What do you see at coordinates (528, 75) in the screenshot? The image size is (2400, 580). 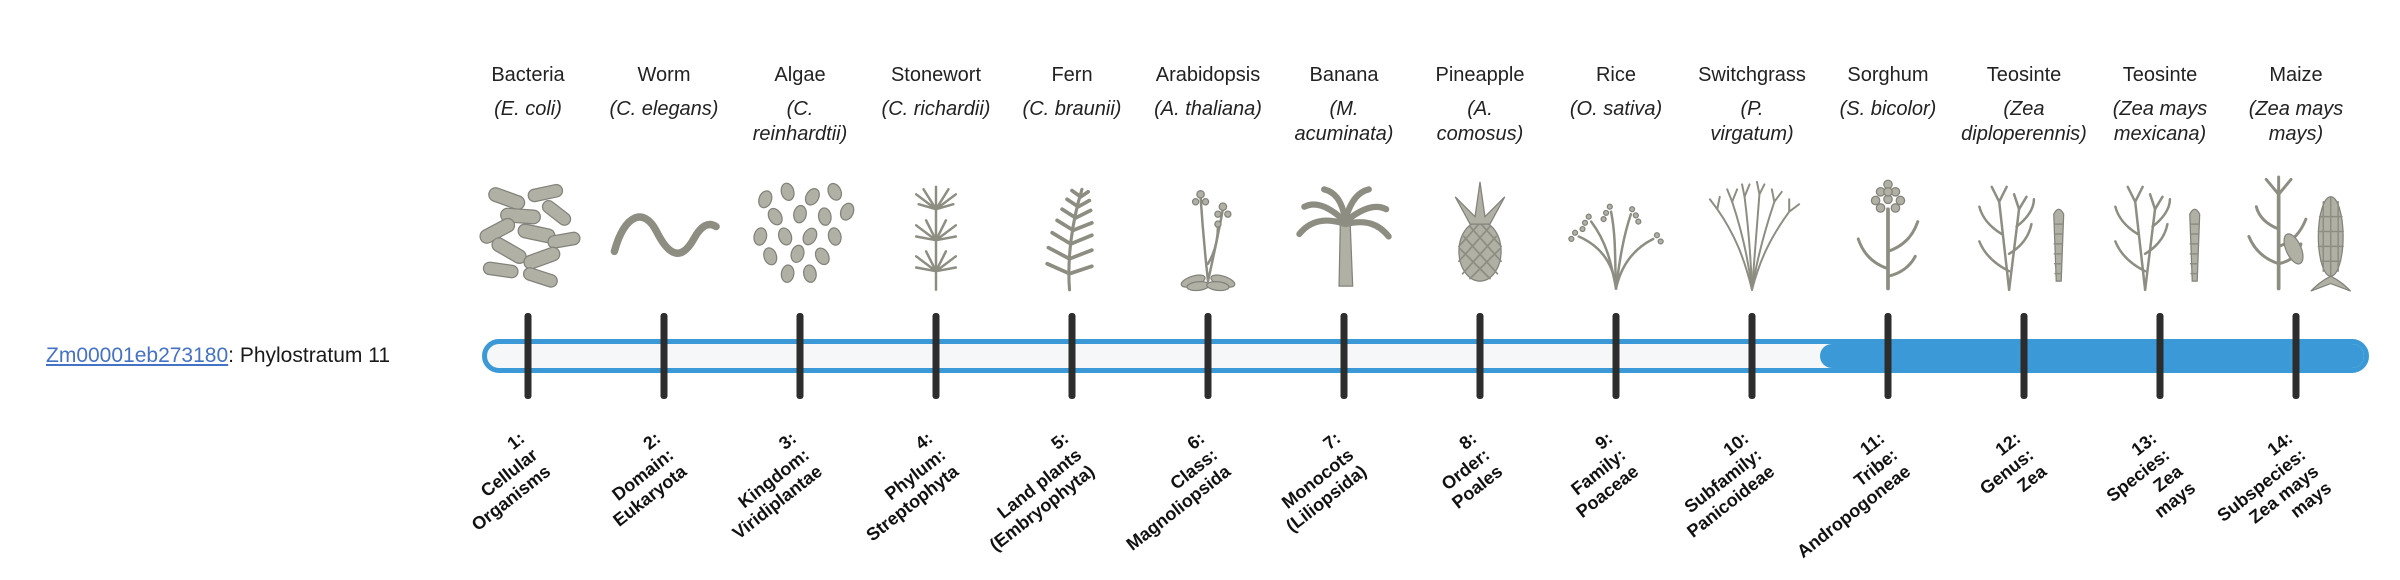 I see `taxon-common-name: Bacteria` at bounding box center [528, 75].